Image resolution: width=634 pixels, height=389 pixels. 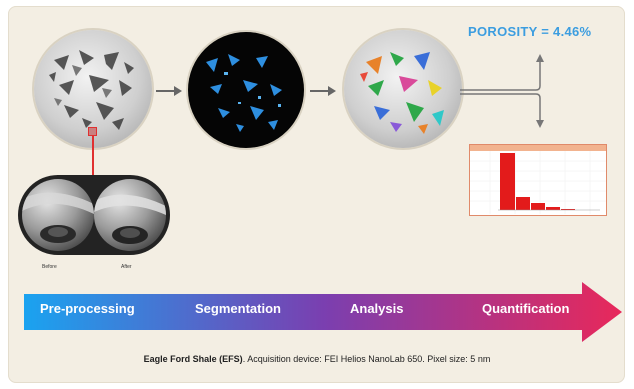 I want to click on stage-pre-processing: Pre-processing, so click(x=87, y=308).